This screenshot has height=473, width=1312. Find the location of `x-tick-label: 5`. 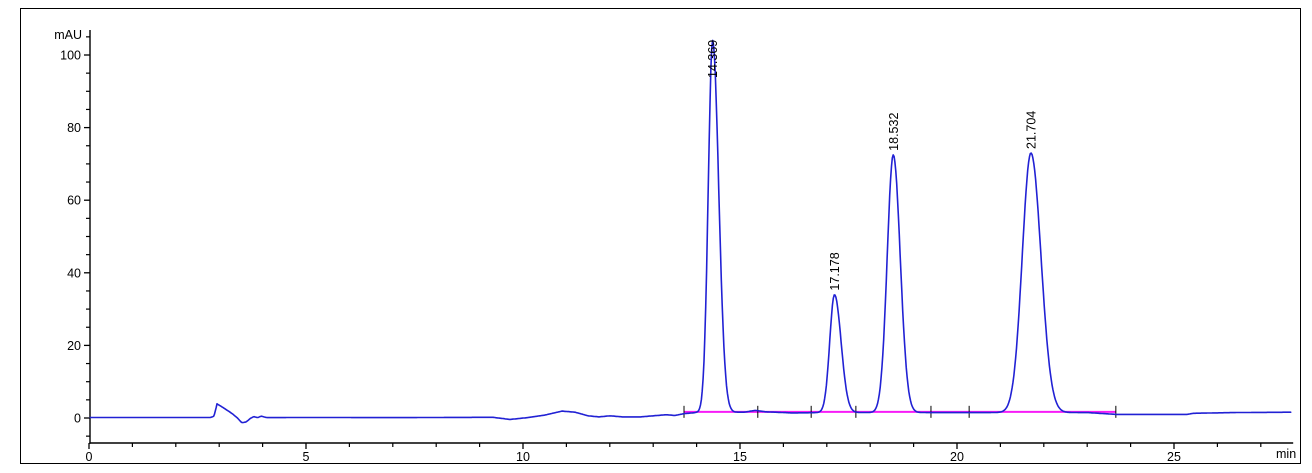

x-tick-label: 5 is located at coordinates (306, 457).